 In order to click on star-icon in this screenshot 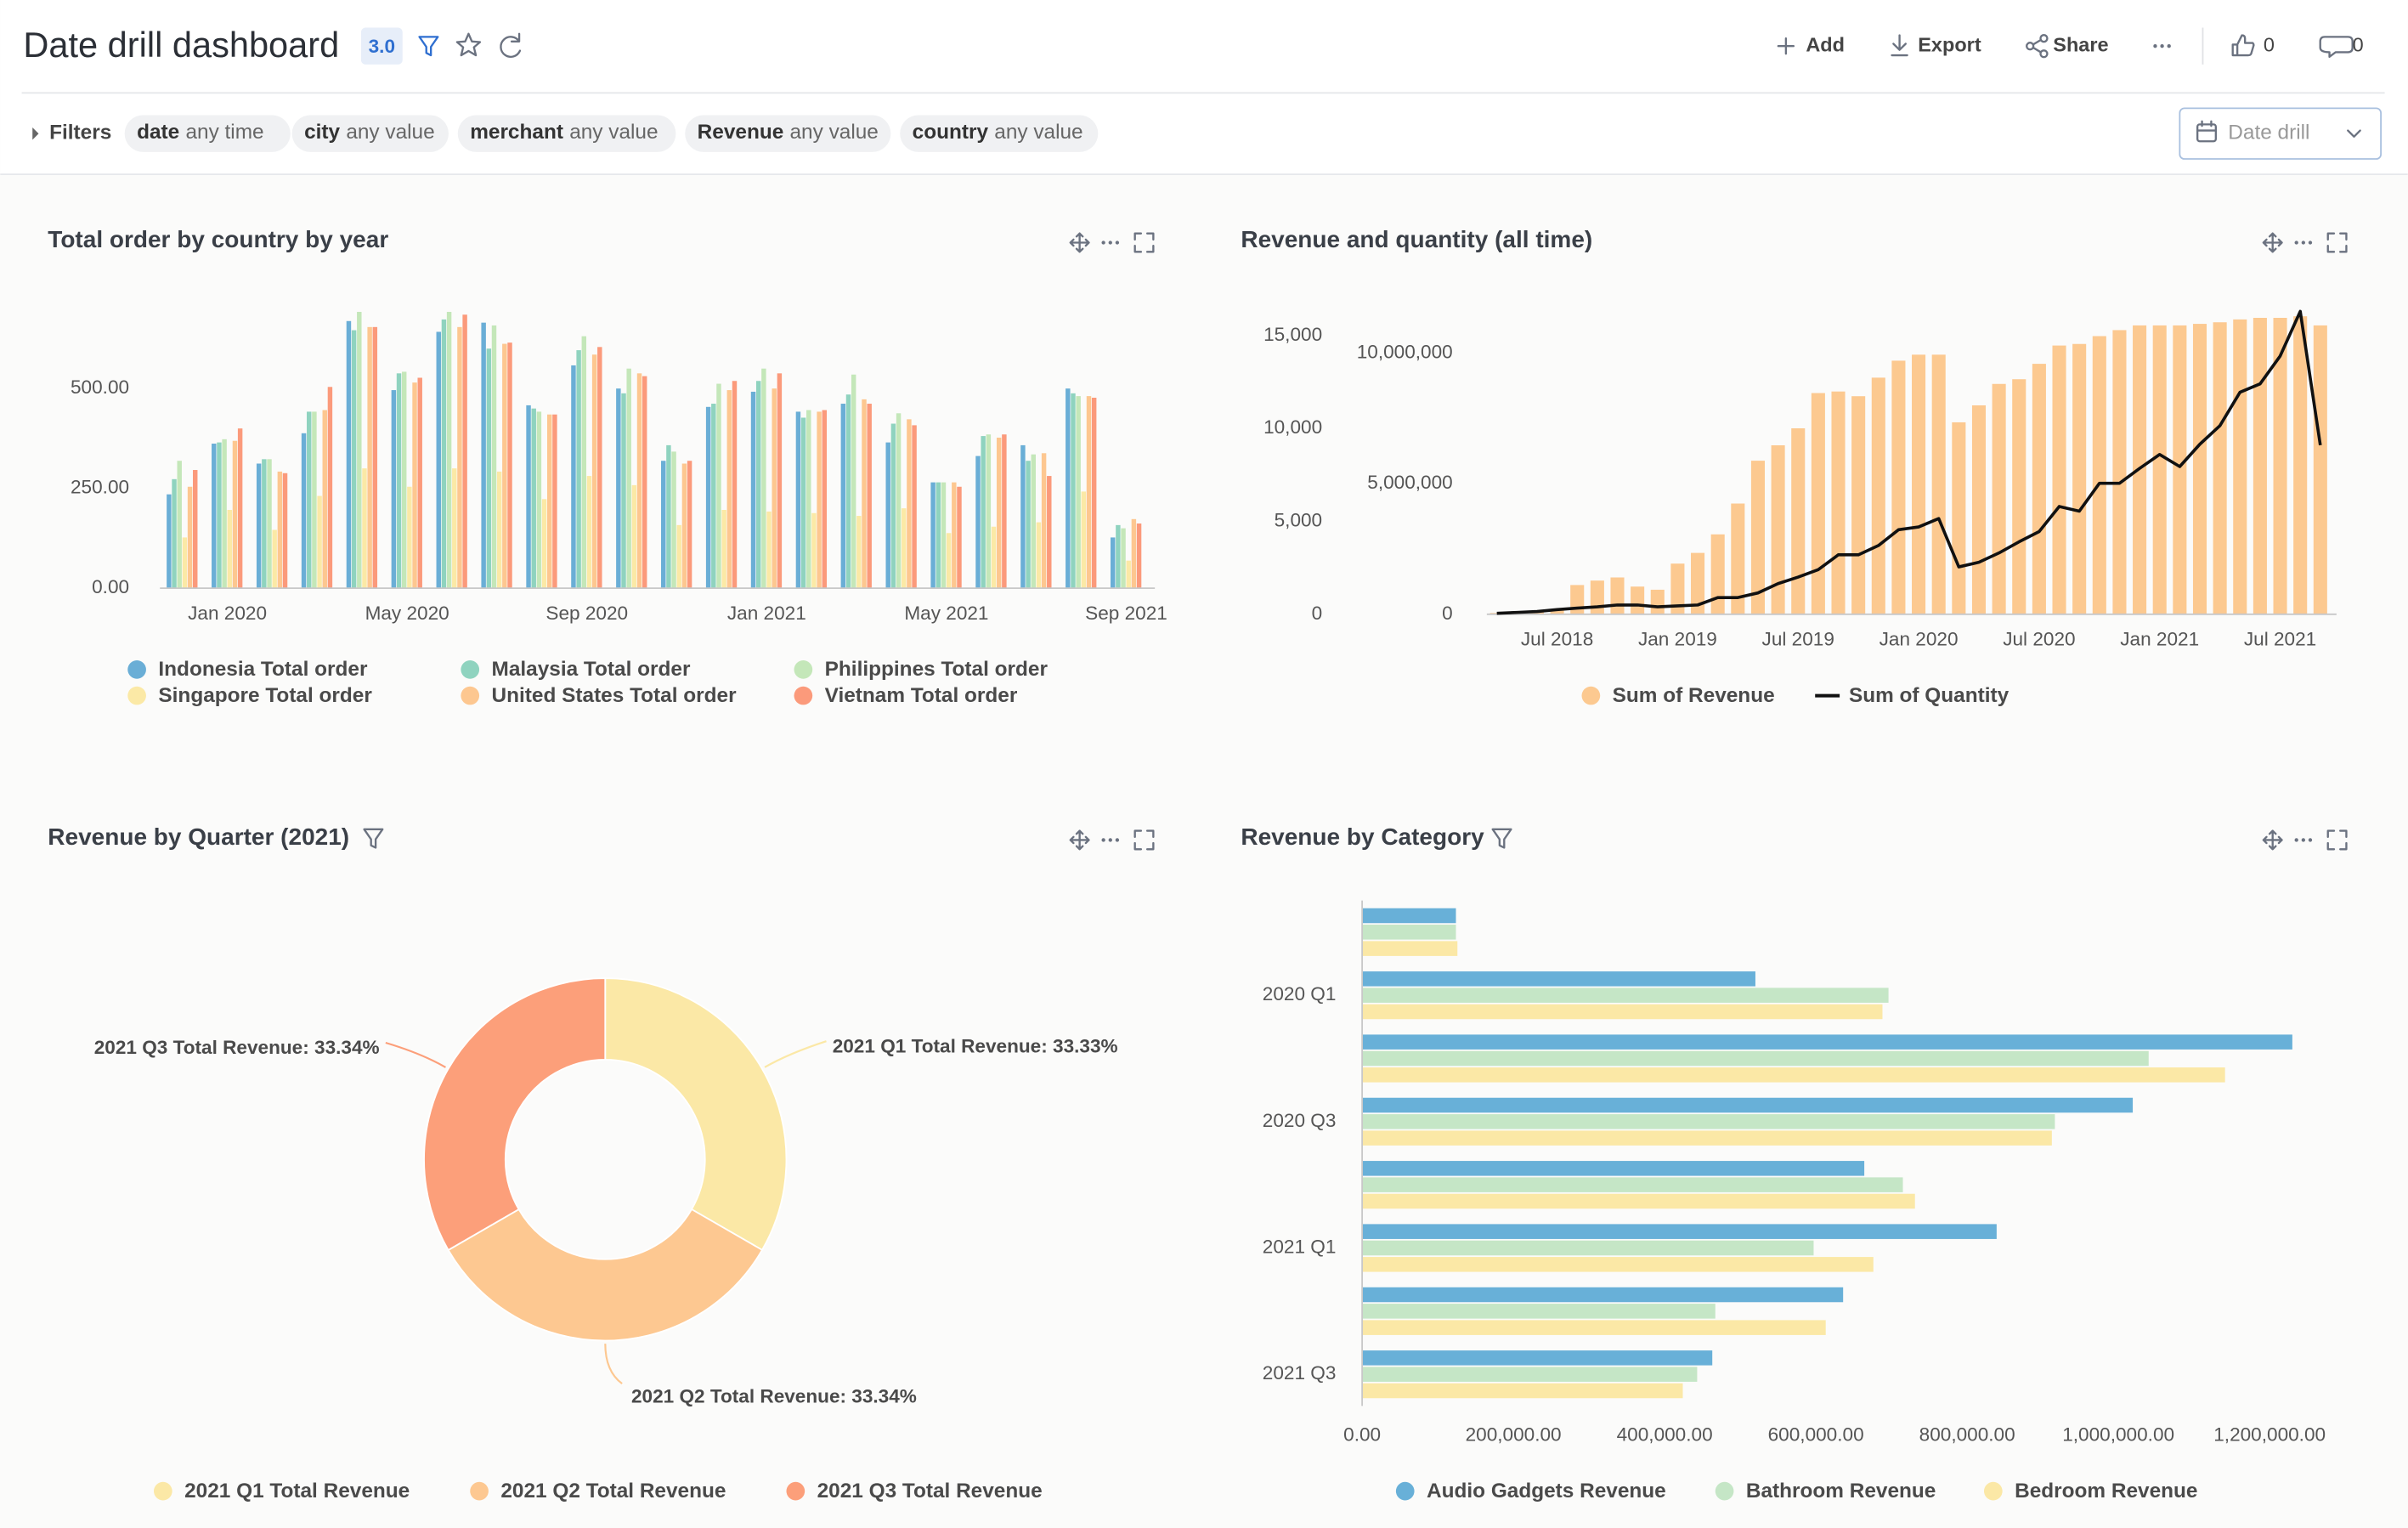, I will do `click(468, 44)`.